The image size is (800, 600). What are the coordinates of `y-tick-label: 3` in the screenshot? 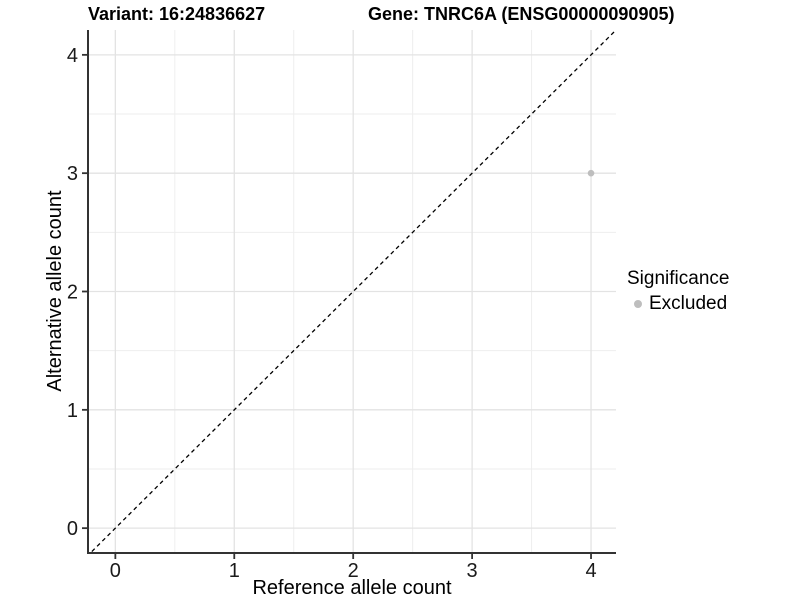 It's located at (72, 174).